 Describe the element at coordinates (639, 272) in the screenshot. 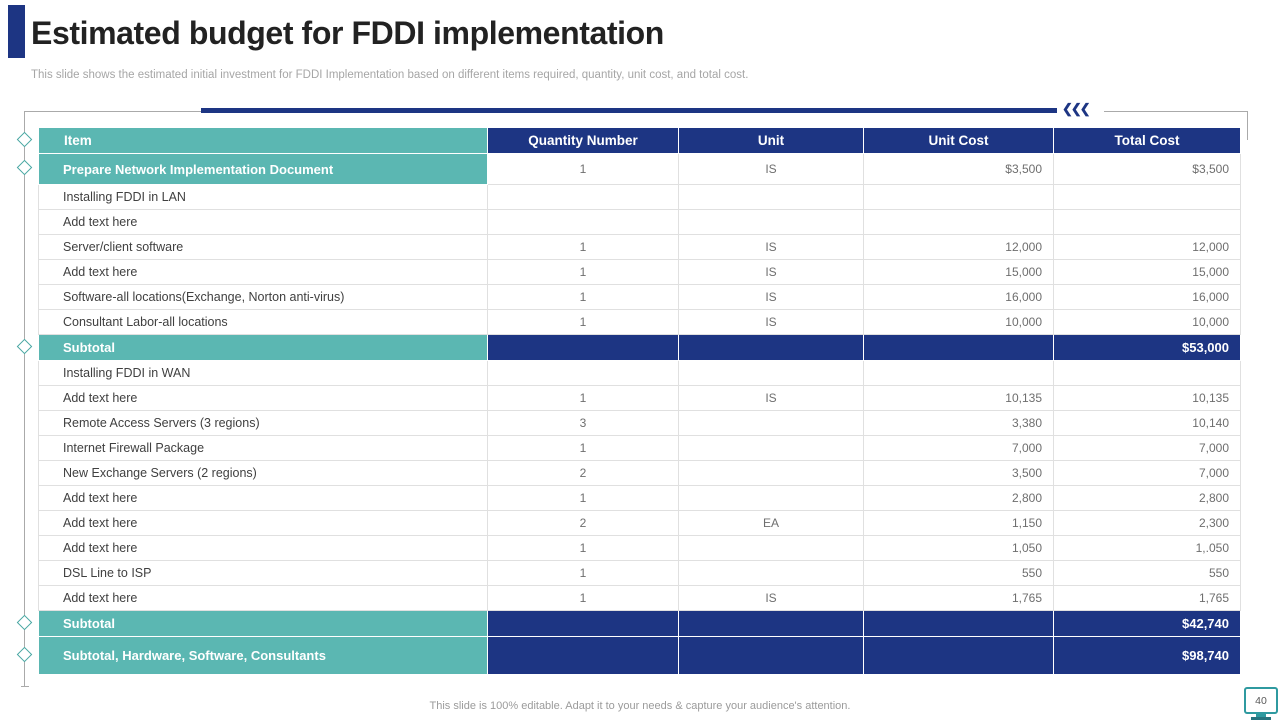

I see `table-row: Add text here 1 IS 15,000 15,000` at that location.